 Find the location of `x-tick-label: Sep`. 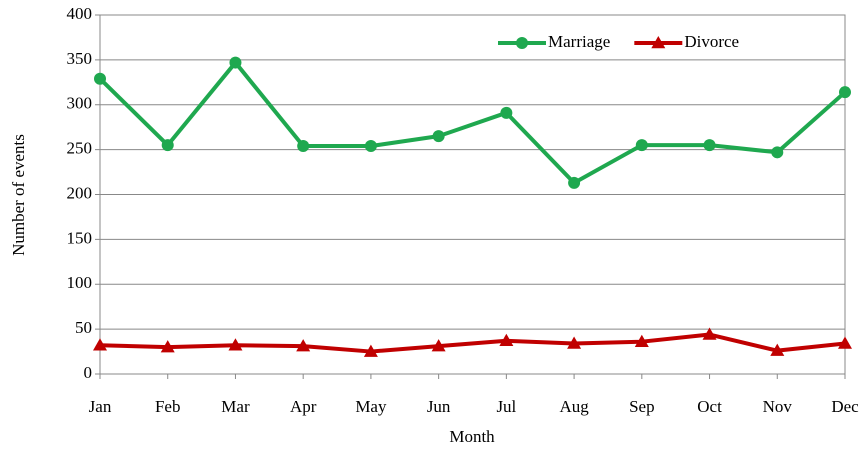

x-tick-label: Sep is located at coordinates (642, 406).